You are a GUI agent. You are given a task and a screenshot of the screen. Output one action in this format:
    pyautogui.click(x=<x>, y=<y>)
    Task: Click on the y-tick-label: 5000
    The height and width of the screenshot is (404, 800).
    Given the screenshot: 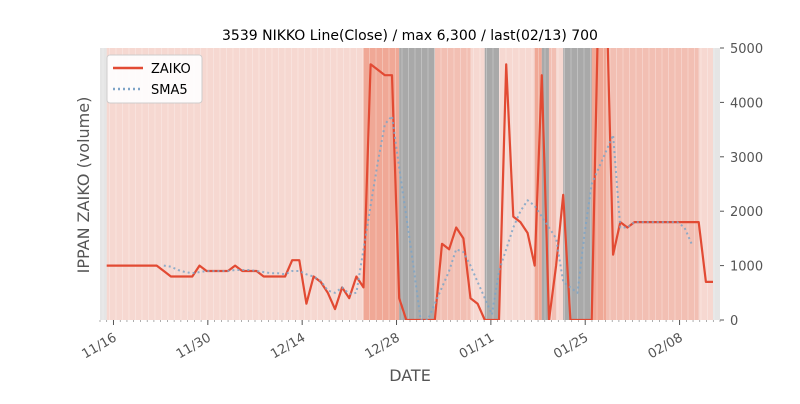 What is the action you would take?
    pyautogui.click(x=746, y=49)
    